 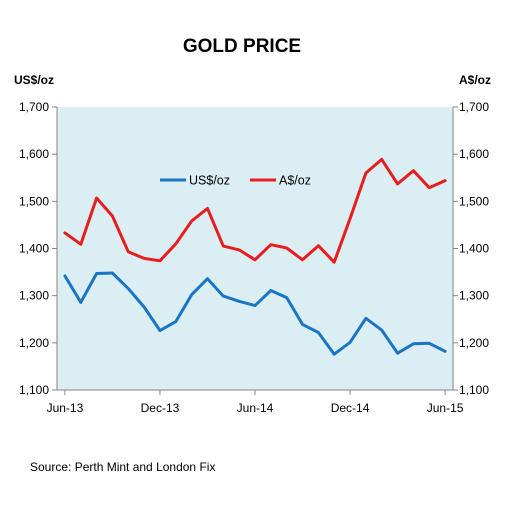 What do you see at coordinates (209, 181) in the screenshot?
I see `legend-label-usd: US$/oz` at bounding box center [209, 181].